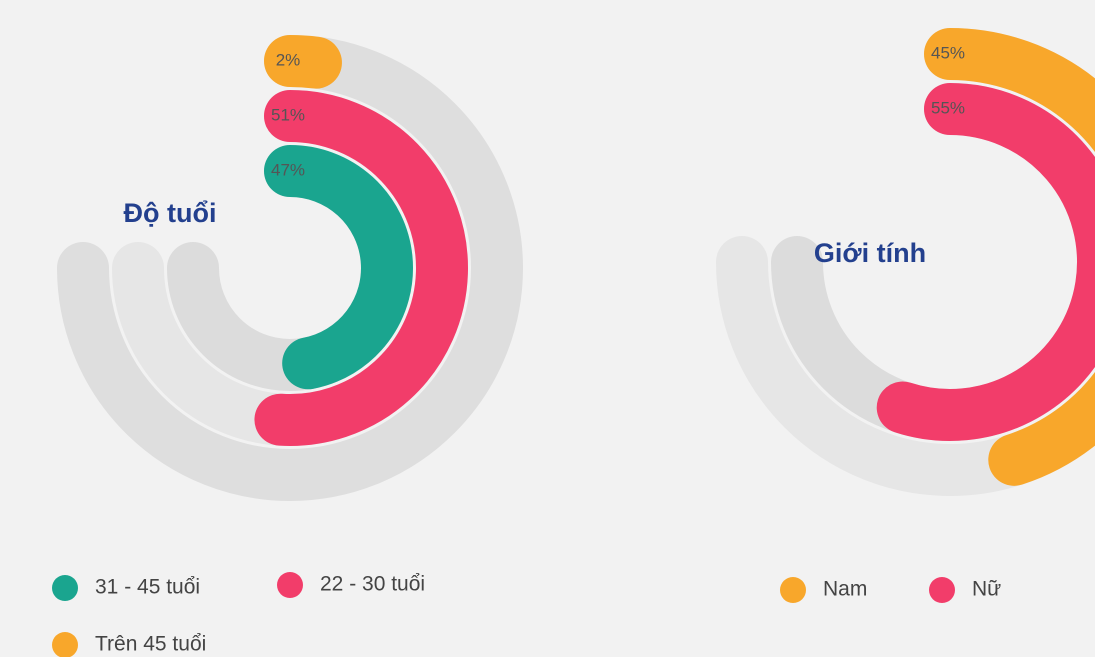 This screenshot has height=657, width=1095. Describe the element at coordinates (372, 584) in the screenshot. I see `legend-label: 22 - 30 tuổi` at that location.